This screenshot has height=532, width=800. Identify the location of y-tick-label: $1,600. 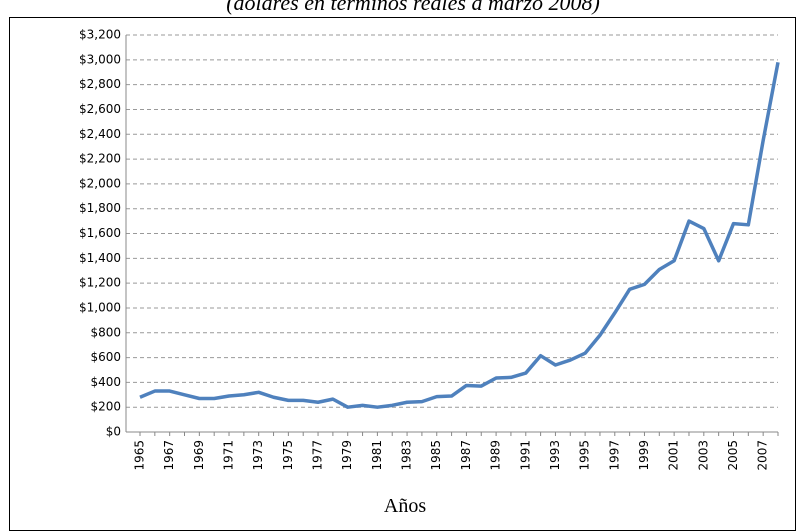
(100, 233).